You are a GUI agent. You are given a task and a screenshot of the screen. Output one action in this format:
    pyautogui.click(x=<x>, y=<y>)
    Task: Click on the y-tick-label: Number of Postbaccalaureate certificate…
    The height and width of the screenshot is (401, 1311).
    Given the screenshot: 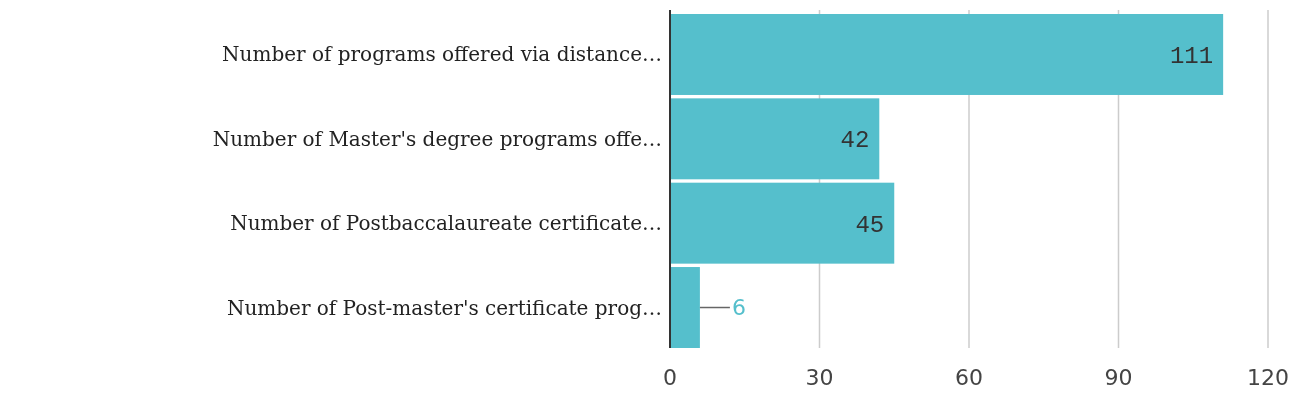 What is the action you would take?
    pyautogui.click(x=446, y=223)
    